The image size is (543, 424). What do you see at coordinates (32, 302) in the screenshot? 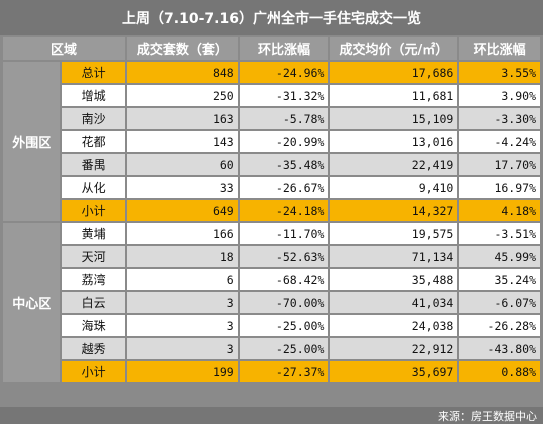
I see `region-label-center: 中心区` at bounding box center [32, 302].